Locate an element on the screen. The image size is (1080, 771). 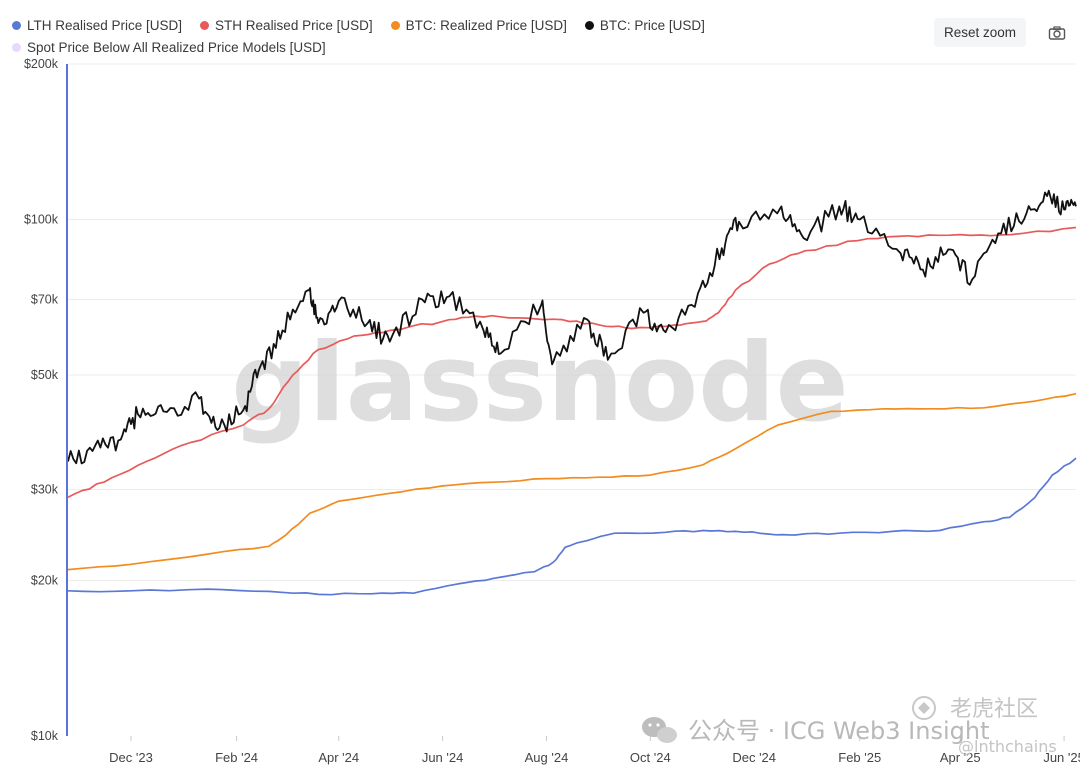
legend-dot-price is located at coordinates (589, 25).